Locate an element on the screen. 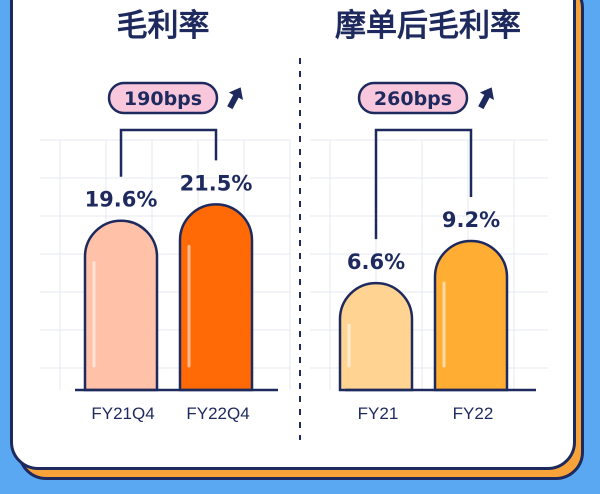 This screenshot has width=600, height=494. data-label: 19.6% is located at coordinates (121, 200).